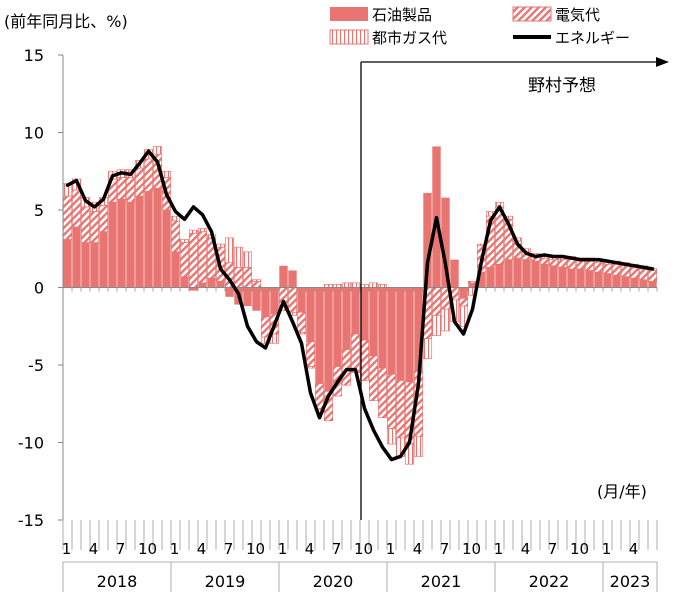 This screenshot has height=593, width=679. What do you see at coordinates (479, 26) in the screenshot?
I see `legend: 石油製品 電気代 都市ガス代 エネルギー` at bounding box center [479, 26].